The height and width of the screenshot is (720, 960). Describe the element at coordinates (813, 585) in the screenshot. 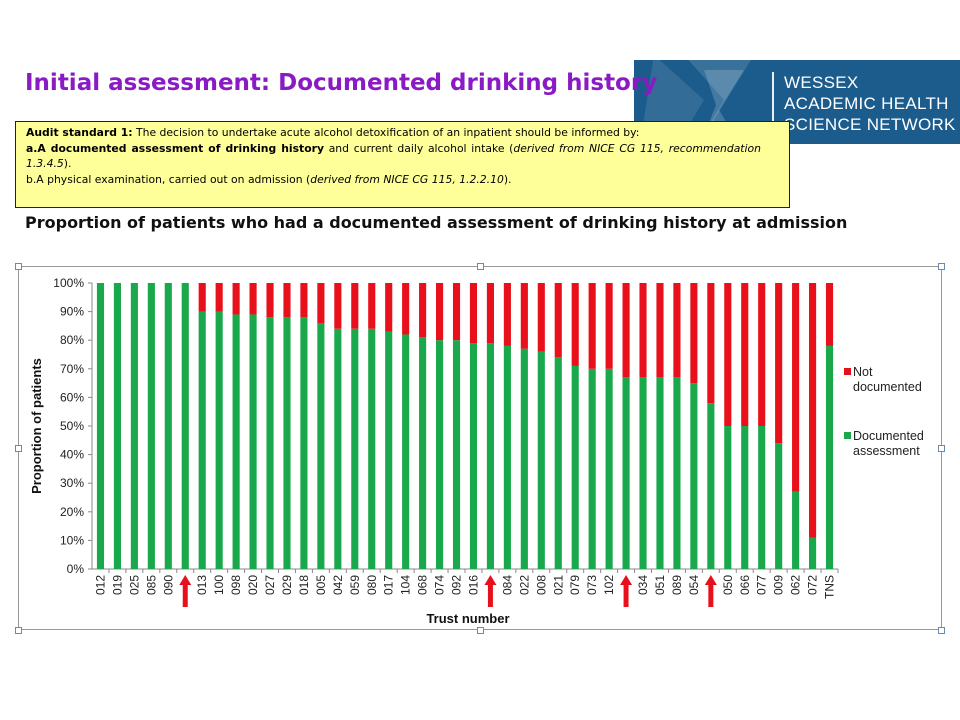

I see `x-tick-label: 072` at that location.